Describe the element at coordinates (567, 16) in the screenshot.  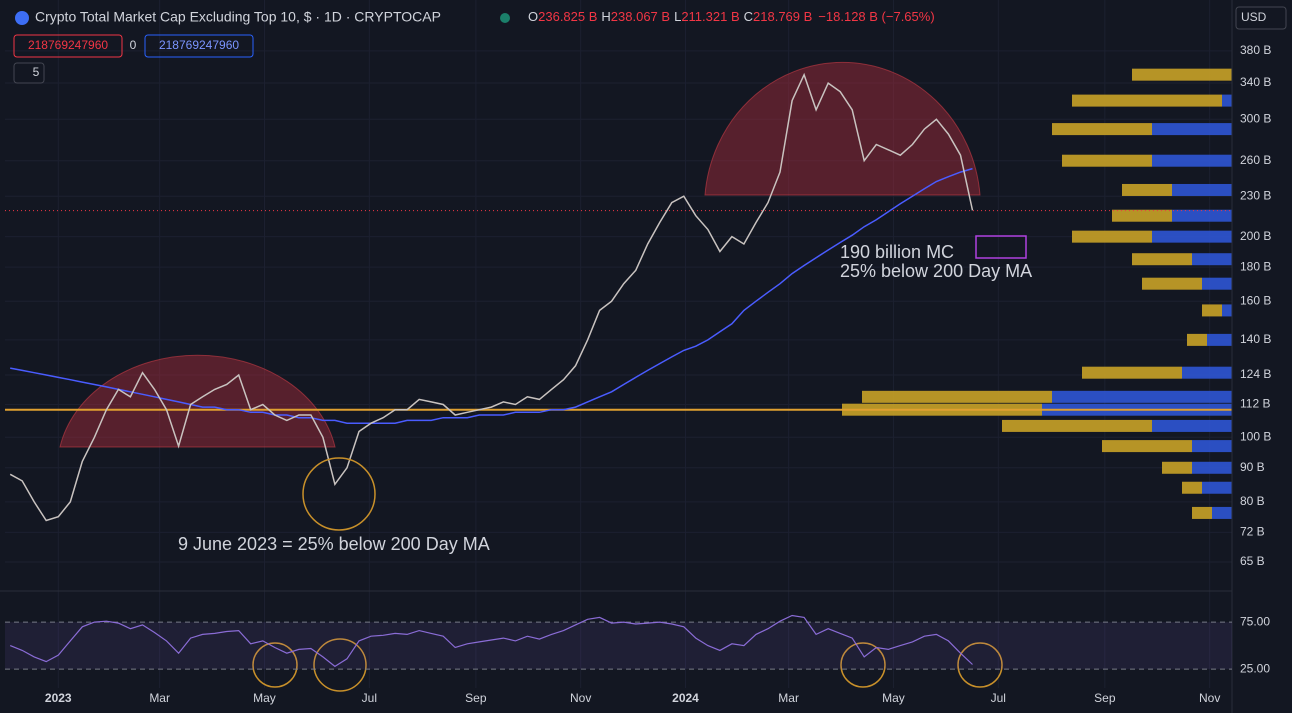
I see `ohlc-value: 236.825 B` at that location.